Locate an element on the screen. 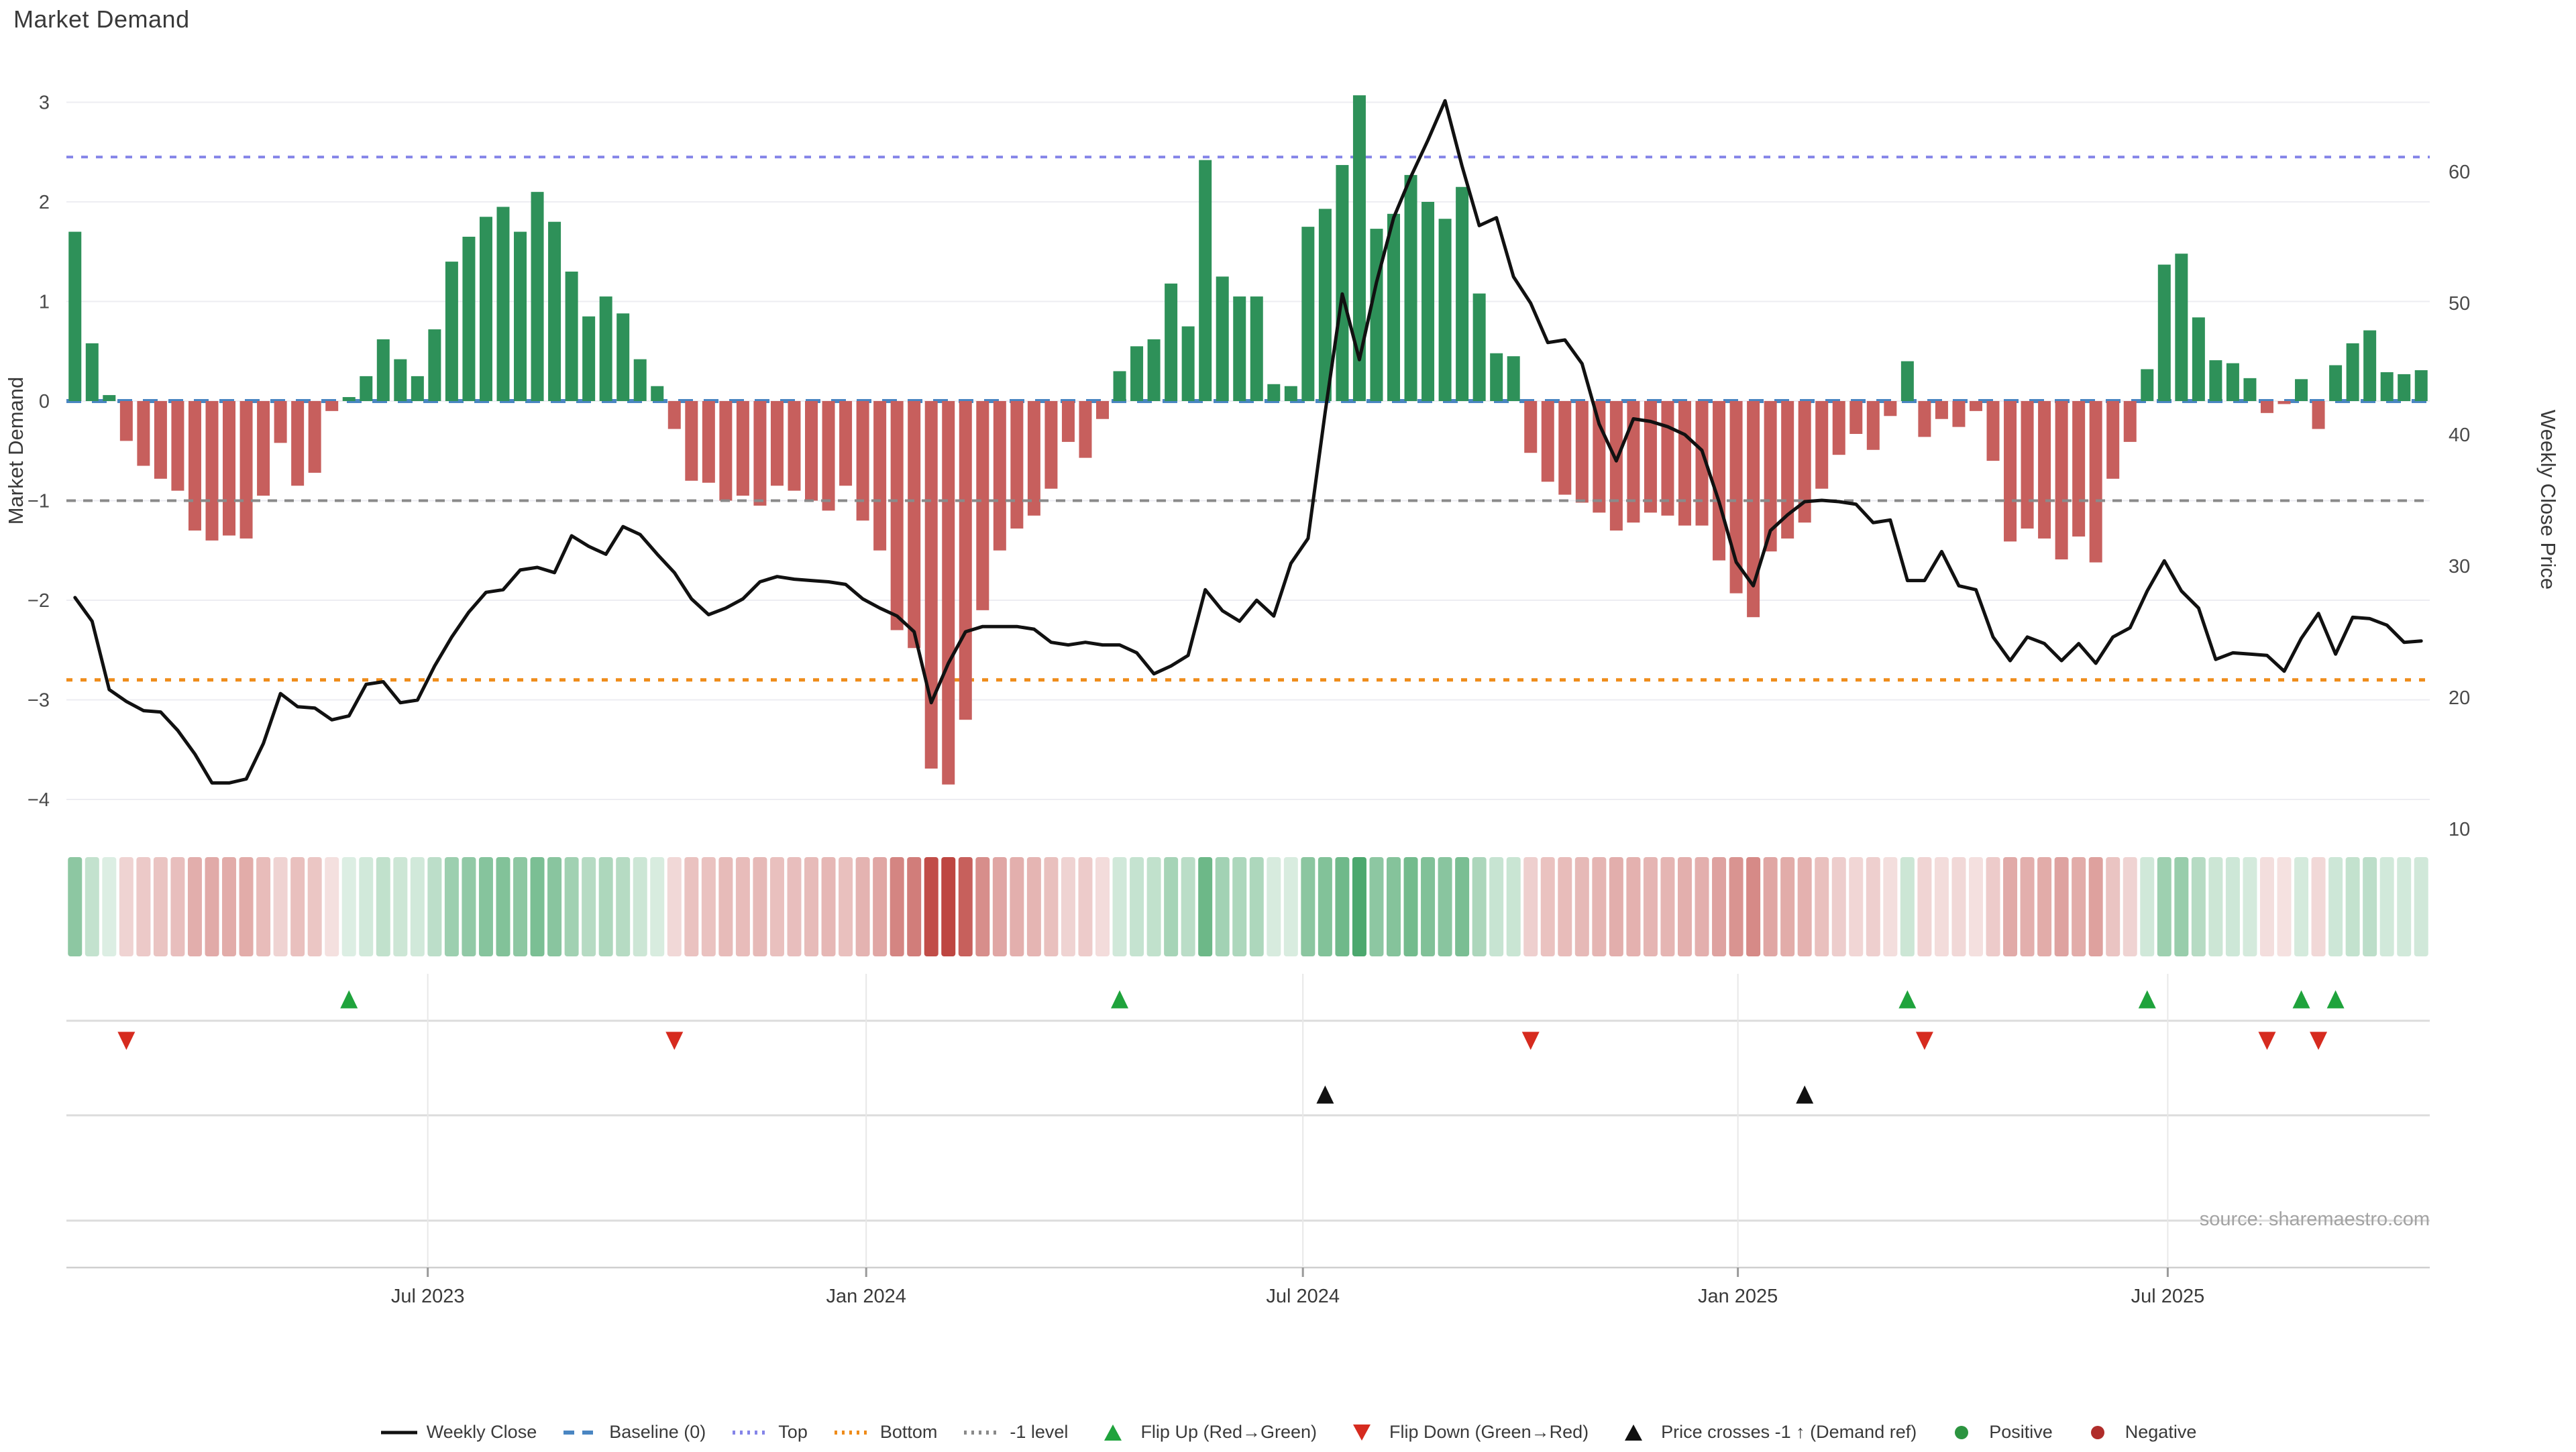 The width and height of the screenshot is (2576, 1452). right-axis-tick-label: 20 is located at coordinates (2459, 698).